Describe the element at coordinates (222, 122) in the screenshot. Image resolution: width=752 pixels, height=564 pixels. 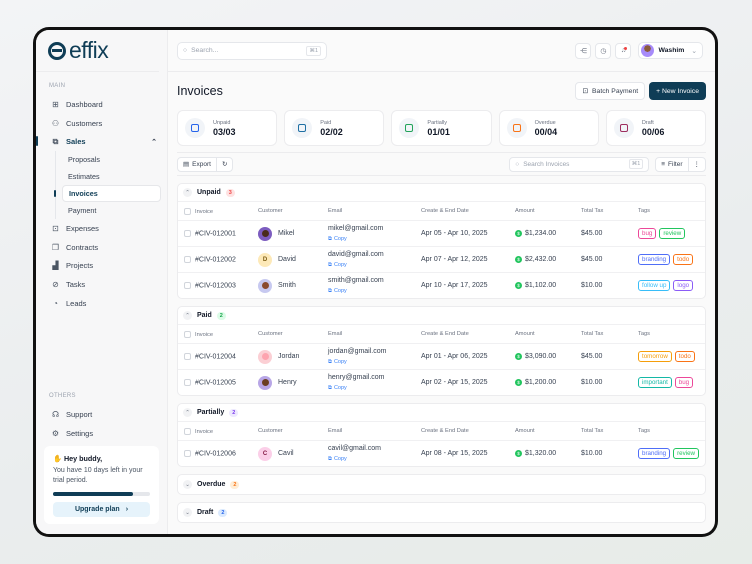
I see `stat-label: Unpaid` at that location.